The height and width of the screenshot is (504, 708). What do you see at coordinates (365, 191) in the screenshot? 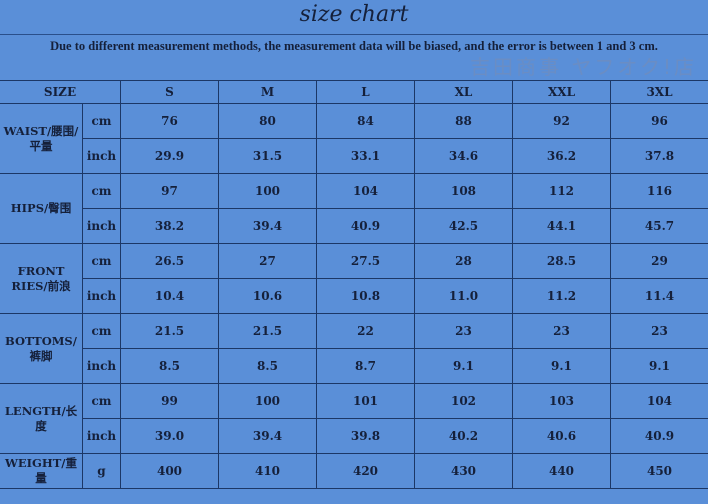
I see `value-cell: 104` at bounding box center [365, 191].